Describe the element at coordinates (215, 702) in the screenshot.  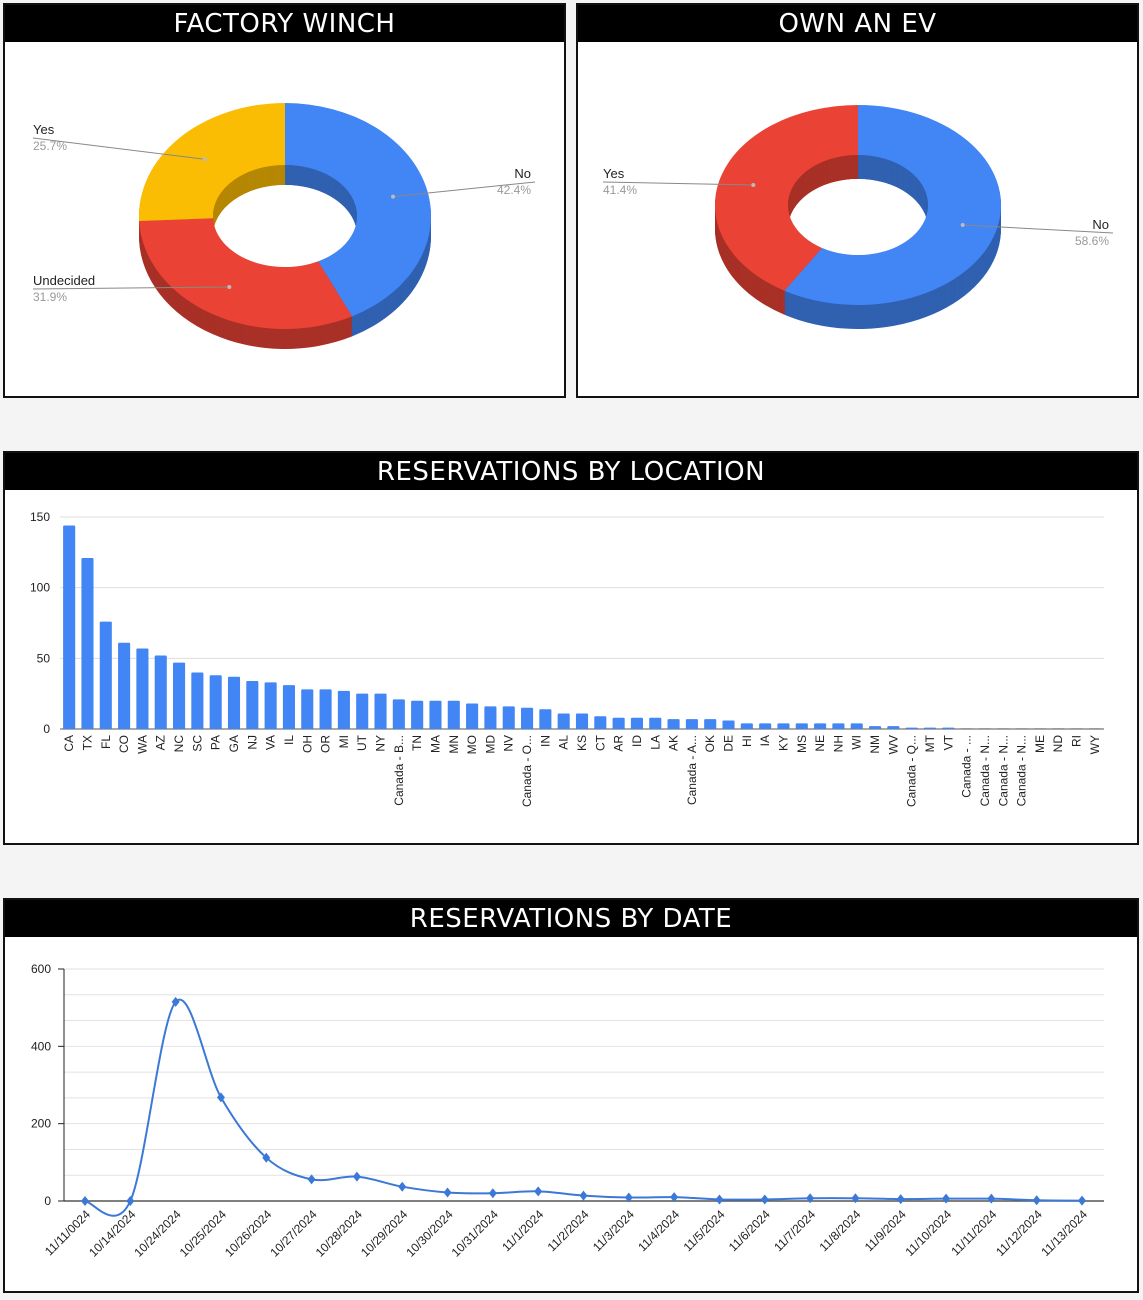
I see `bar-pa` at that location.